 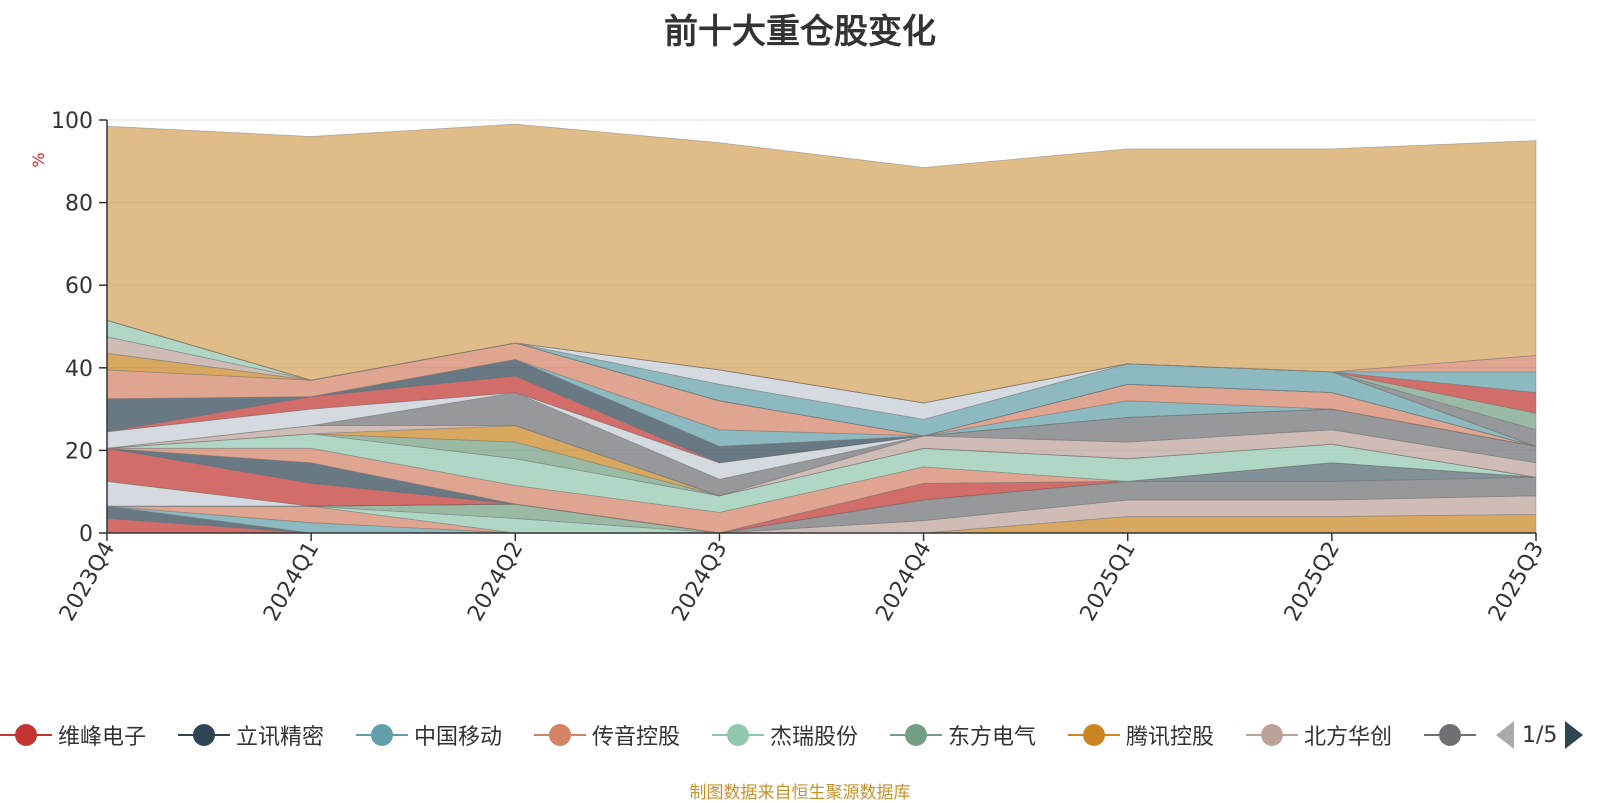 I want to click on legend-label: 立讯精密, so click(x=280, y=737).